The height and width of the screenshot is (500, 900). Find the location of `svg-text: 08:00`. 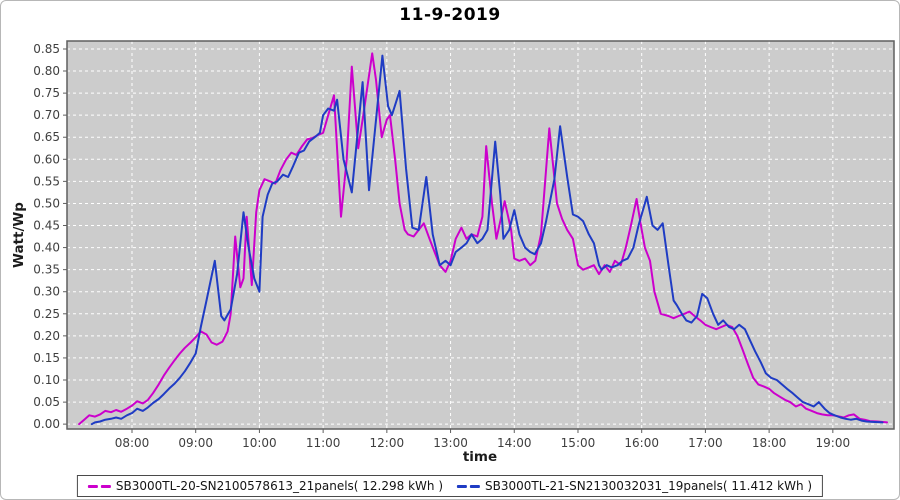

svg-text: 08:00 is located at coordinates (132, 443).